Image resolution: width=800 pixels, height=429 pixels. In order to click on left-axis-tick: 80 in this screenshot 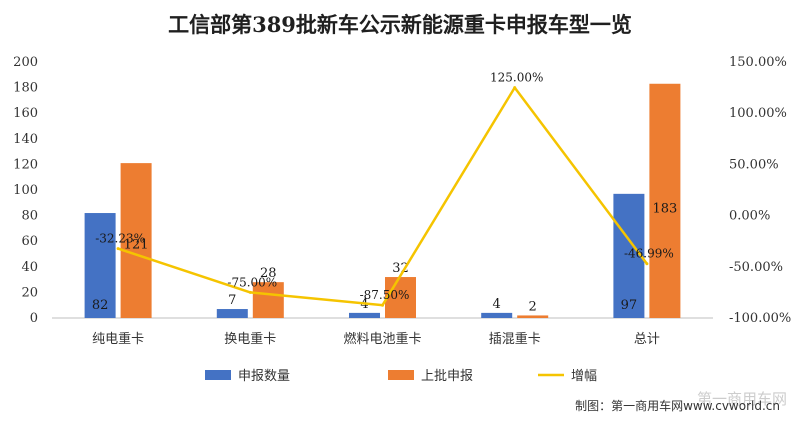, I will do `click(29, 216)`.